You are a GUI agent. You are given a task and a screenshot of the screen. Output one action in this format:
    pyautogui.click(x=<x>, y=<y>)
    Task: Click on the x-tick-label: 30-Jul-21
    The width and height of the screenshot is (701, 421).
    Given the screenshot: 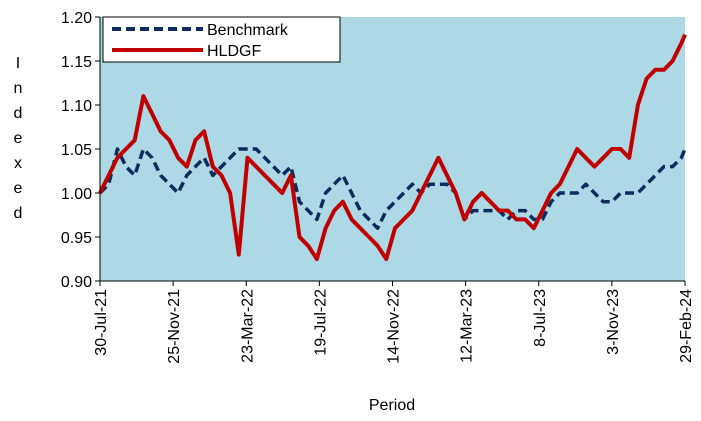 What is the action you would take?
    pyautogui.click(x=101, y=322)
    